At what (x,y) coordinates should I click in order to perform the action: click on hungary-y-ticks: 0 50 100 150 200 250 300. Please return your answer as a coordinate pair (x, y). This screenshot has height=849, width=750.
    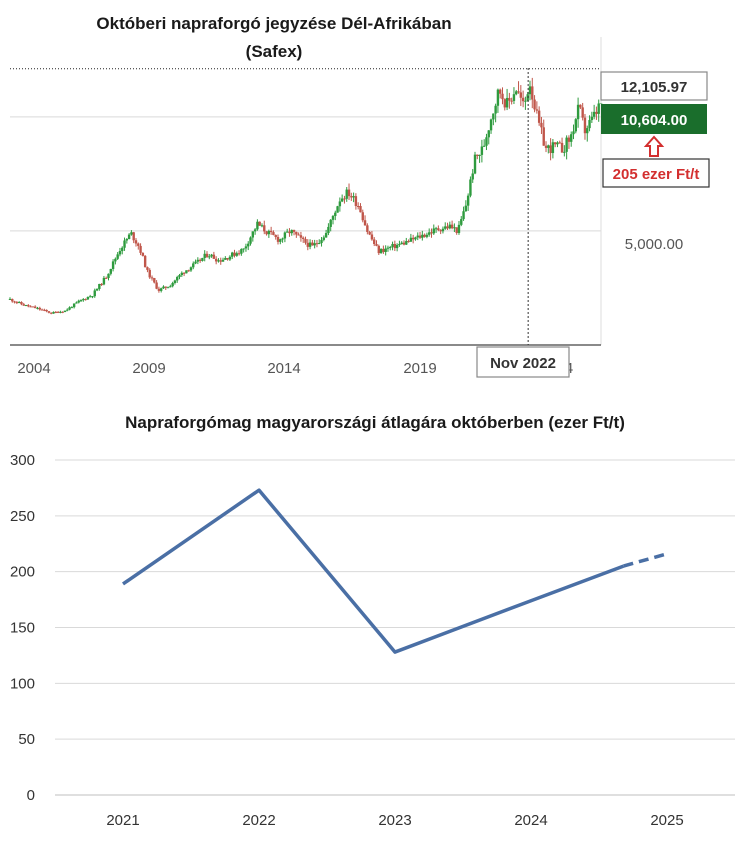
    Looking at the image, I should click on (22, 628).